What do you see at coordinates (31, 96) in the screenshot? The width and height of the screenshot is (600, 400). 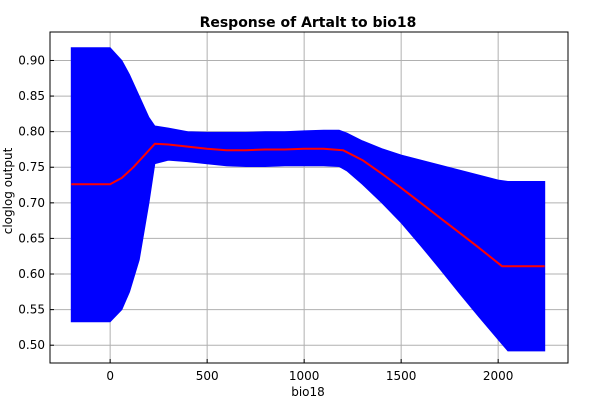 I see `y-tick-label: 0.85` at bounding box center [31, 96].